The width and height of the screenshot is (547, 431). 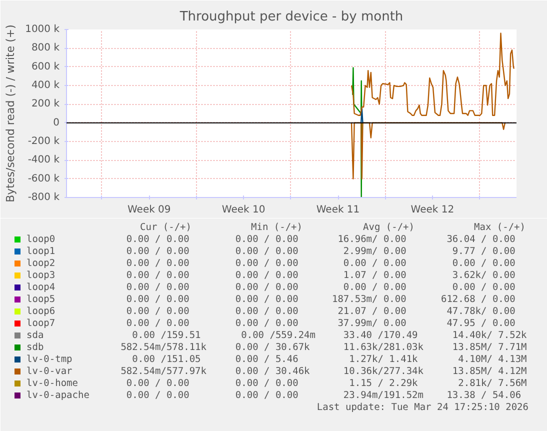 I want to click on legend-label: loop6, so click(x=41, y=311).